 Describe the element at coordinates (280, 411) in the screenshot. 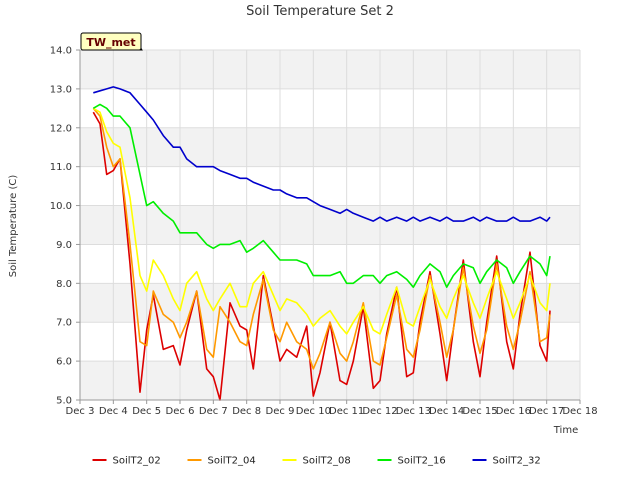

I see `x-tick-label: Dec 9` at that location.